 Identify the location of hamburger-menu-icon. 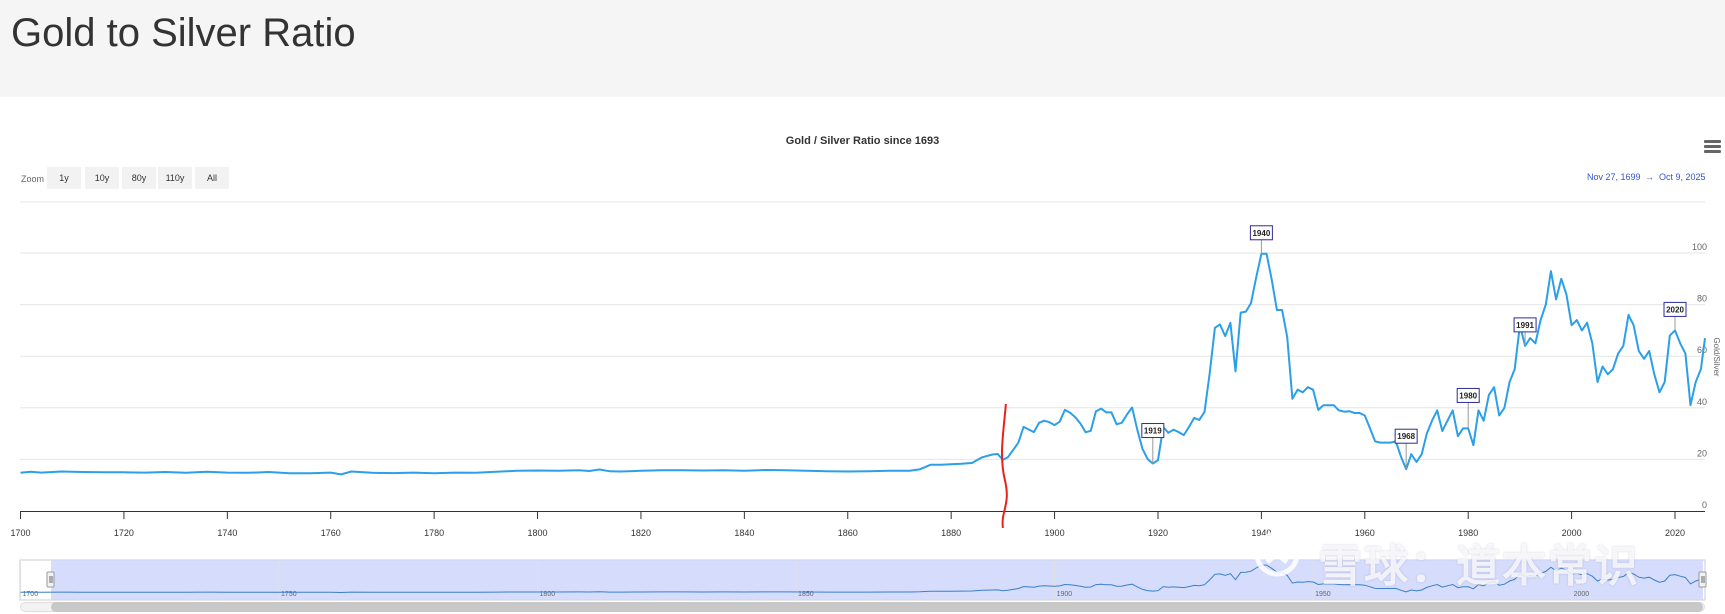
(1712, 147).